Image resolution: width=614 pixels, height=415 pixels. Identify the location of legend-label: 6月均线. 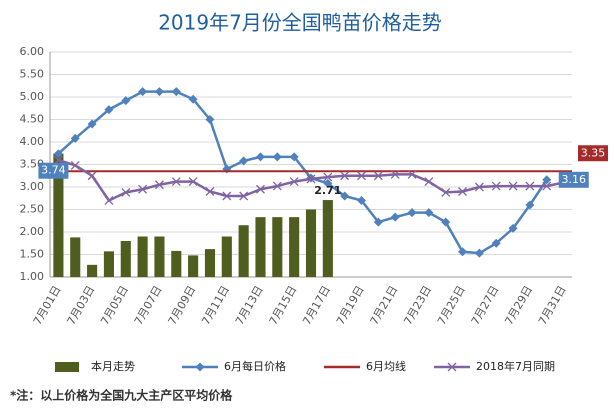
(386, 366).